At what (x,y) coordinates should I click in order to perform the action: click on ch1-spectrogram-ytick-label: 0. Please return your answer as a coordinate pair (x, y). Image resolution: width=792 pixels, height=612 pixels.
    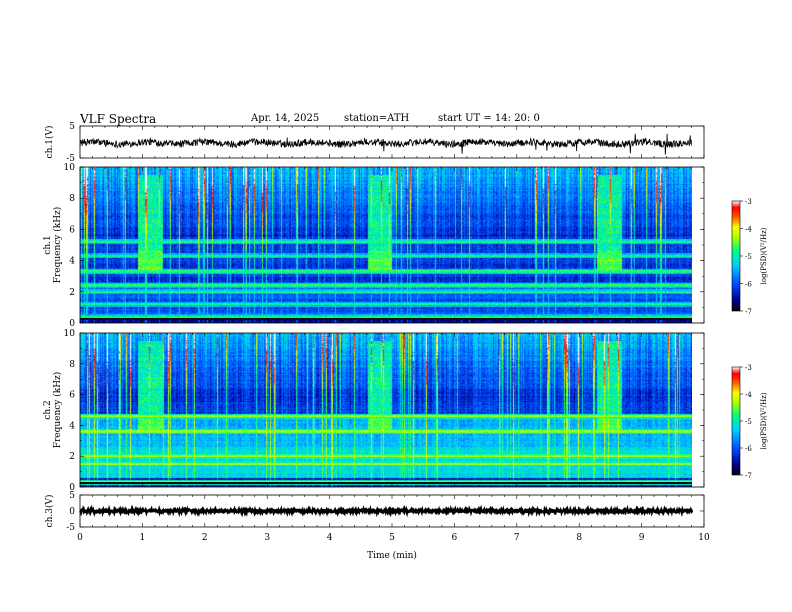
    Looking at the image, I should click on (72, 324).